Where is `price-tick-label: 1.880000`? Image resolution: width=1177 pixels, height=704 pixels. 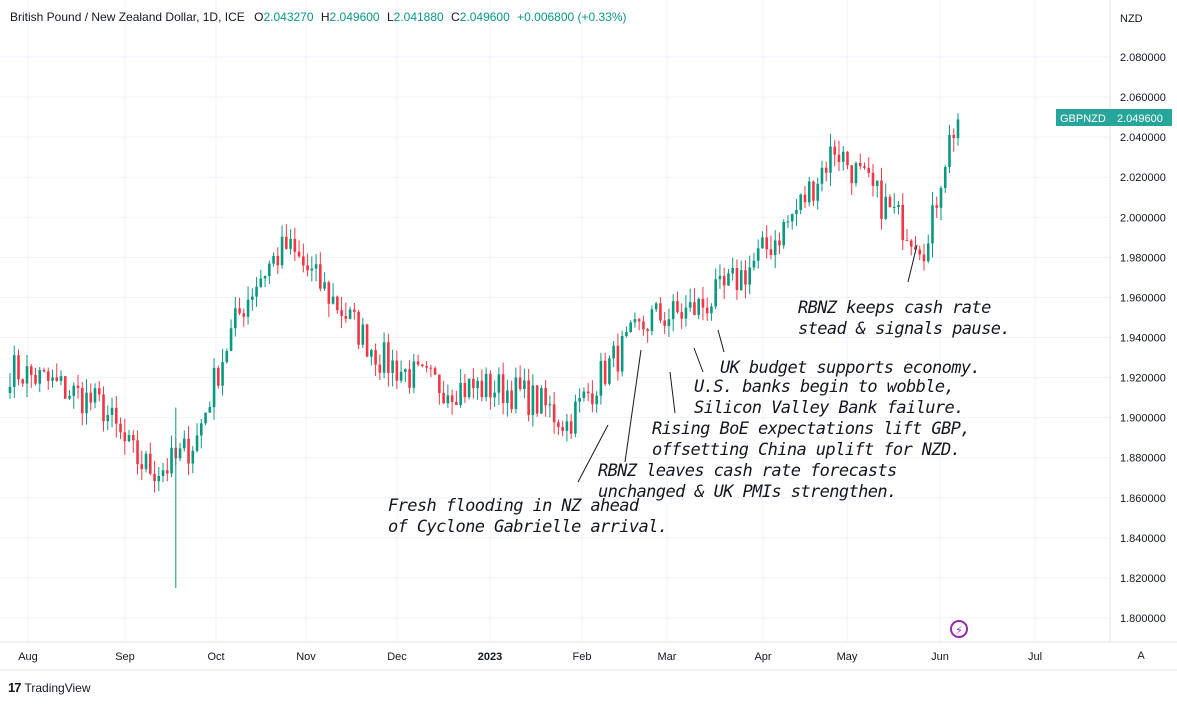
price-tick-label: 1.880000 is located at coordinates (1143, 459).